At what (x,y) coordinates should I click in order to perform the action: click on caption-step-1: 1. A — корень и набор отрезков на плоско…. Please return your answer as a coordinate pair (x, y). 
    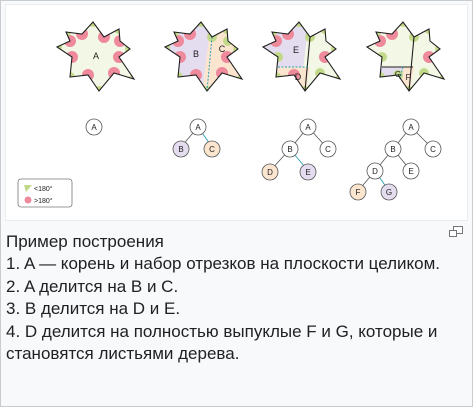
    Looking at the image, I should click on (223, 264).